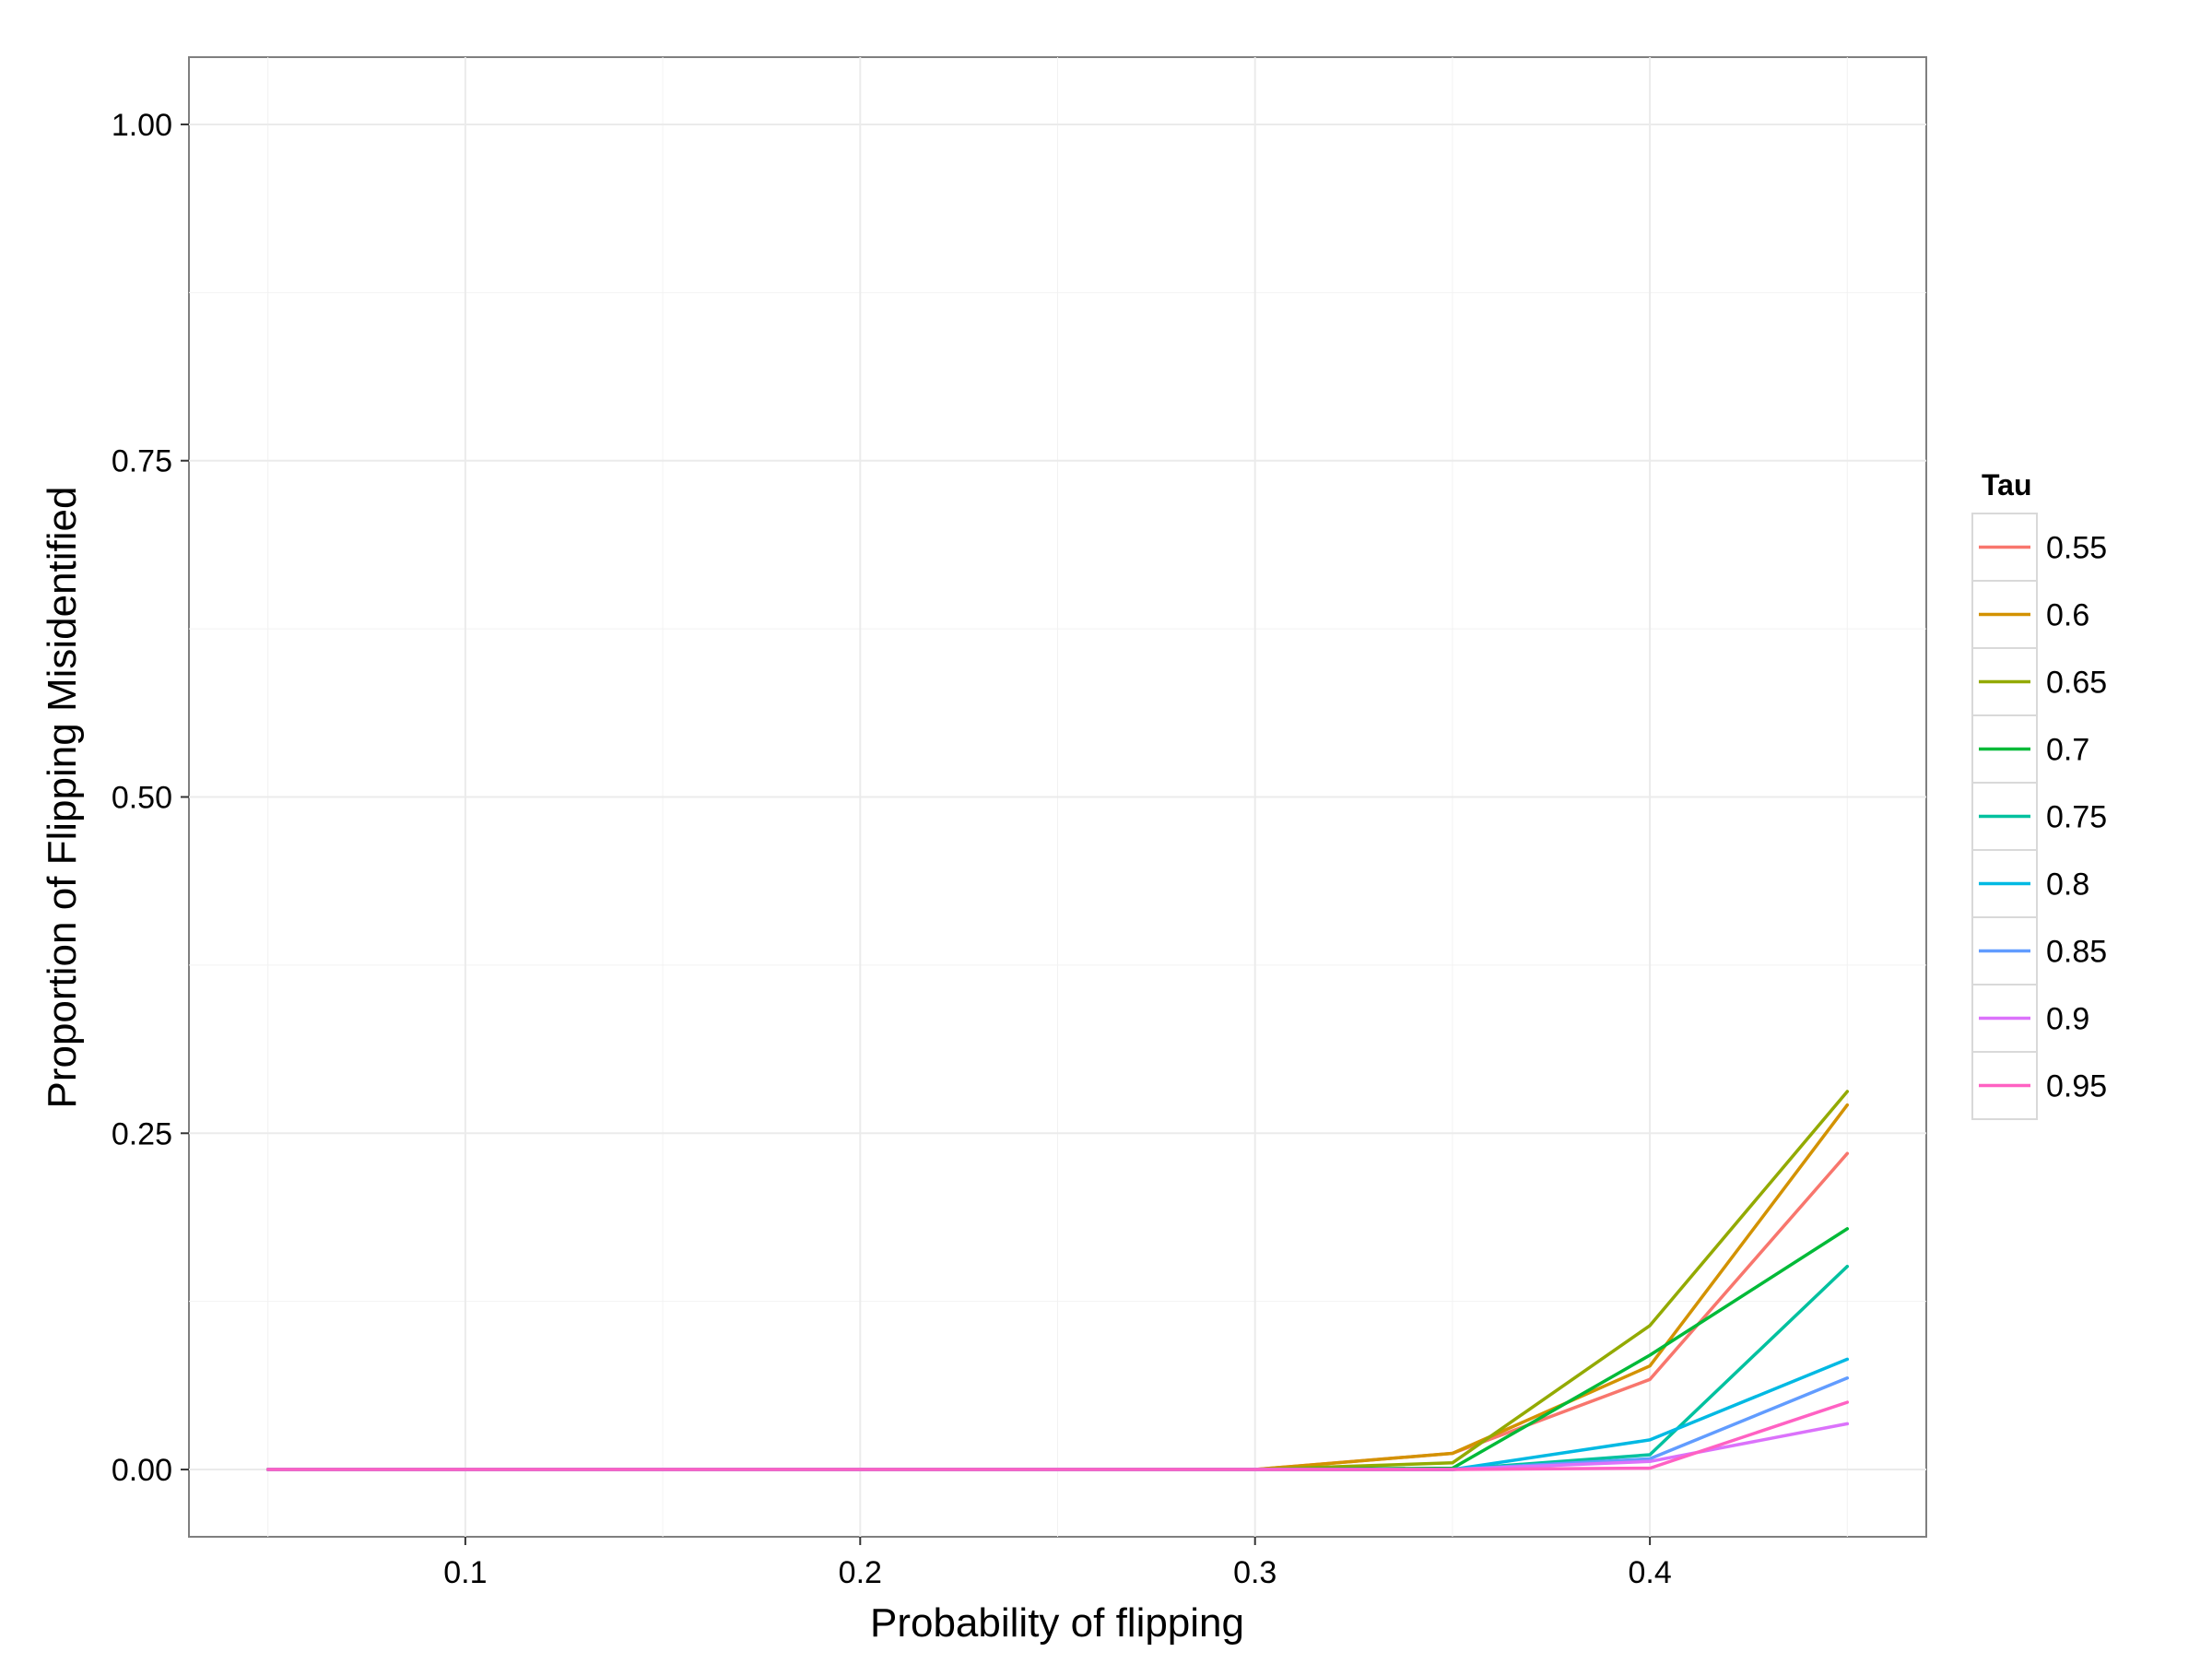 This screenshot has width=2212, height=1664. What do you see at coordinates (1057, 1435) in the screenshot?
I see `series-line-tau-0.95` at bounding box center [1057, 1435].